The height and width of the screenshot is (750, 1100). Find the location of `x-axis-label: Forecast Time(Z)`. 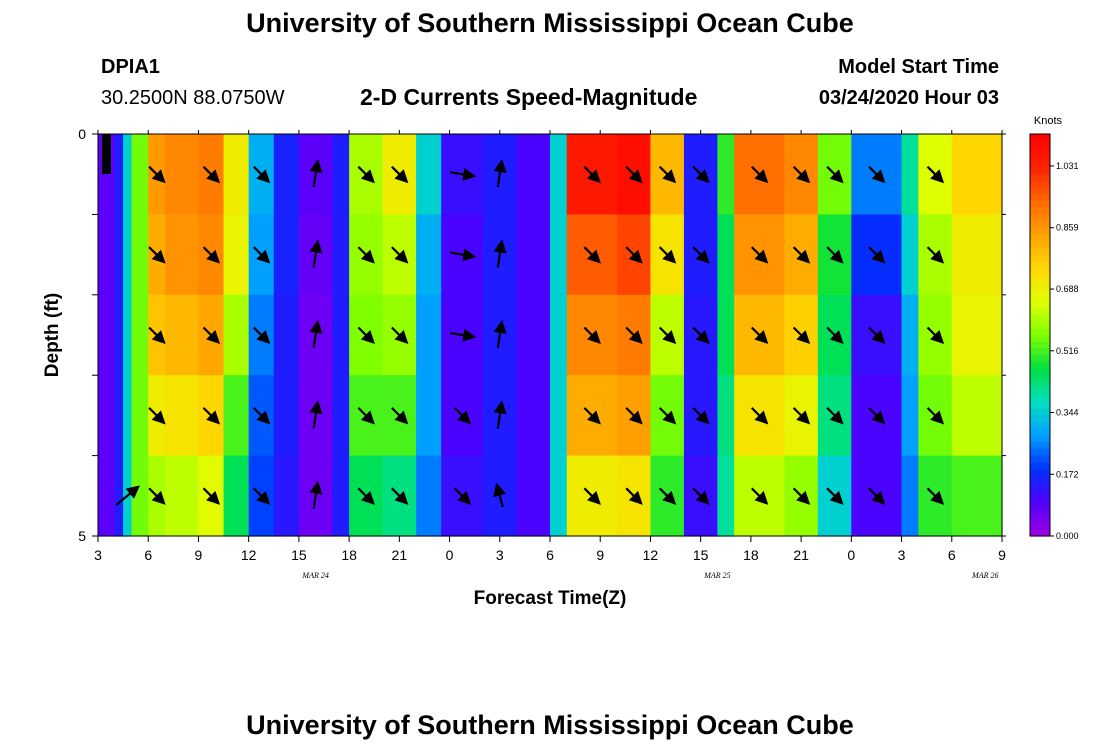

x-axis-label: Forecast Time(Z) is located at coordinates (550, 598).